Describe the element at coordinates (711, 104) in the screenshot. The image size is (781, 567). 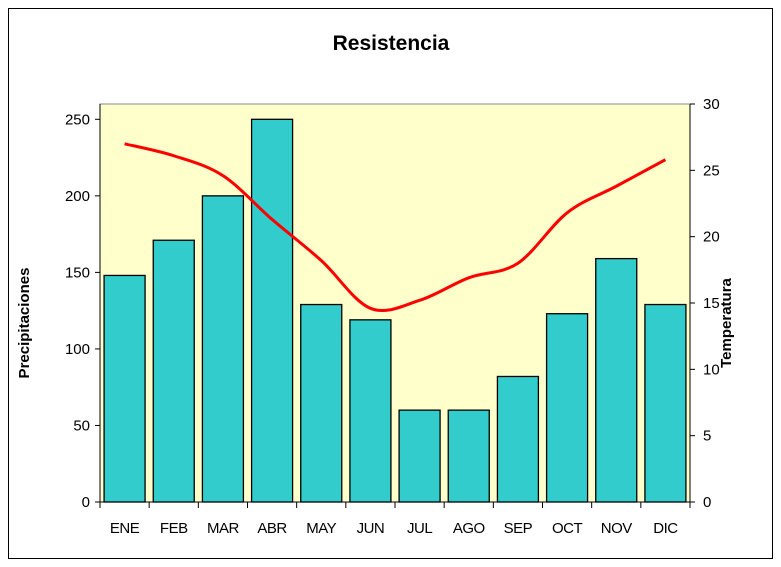
I see `y2-tick-label: 30` at that location.